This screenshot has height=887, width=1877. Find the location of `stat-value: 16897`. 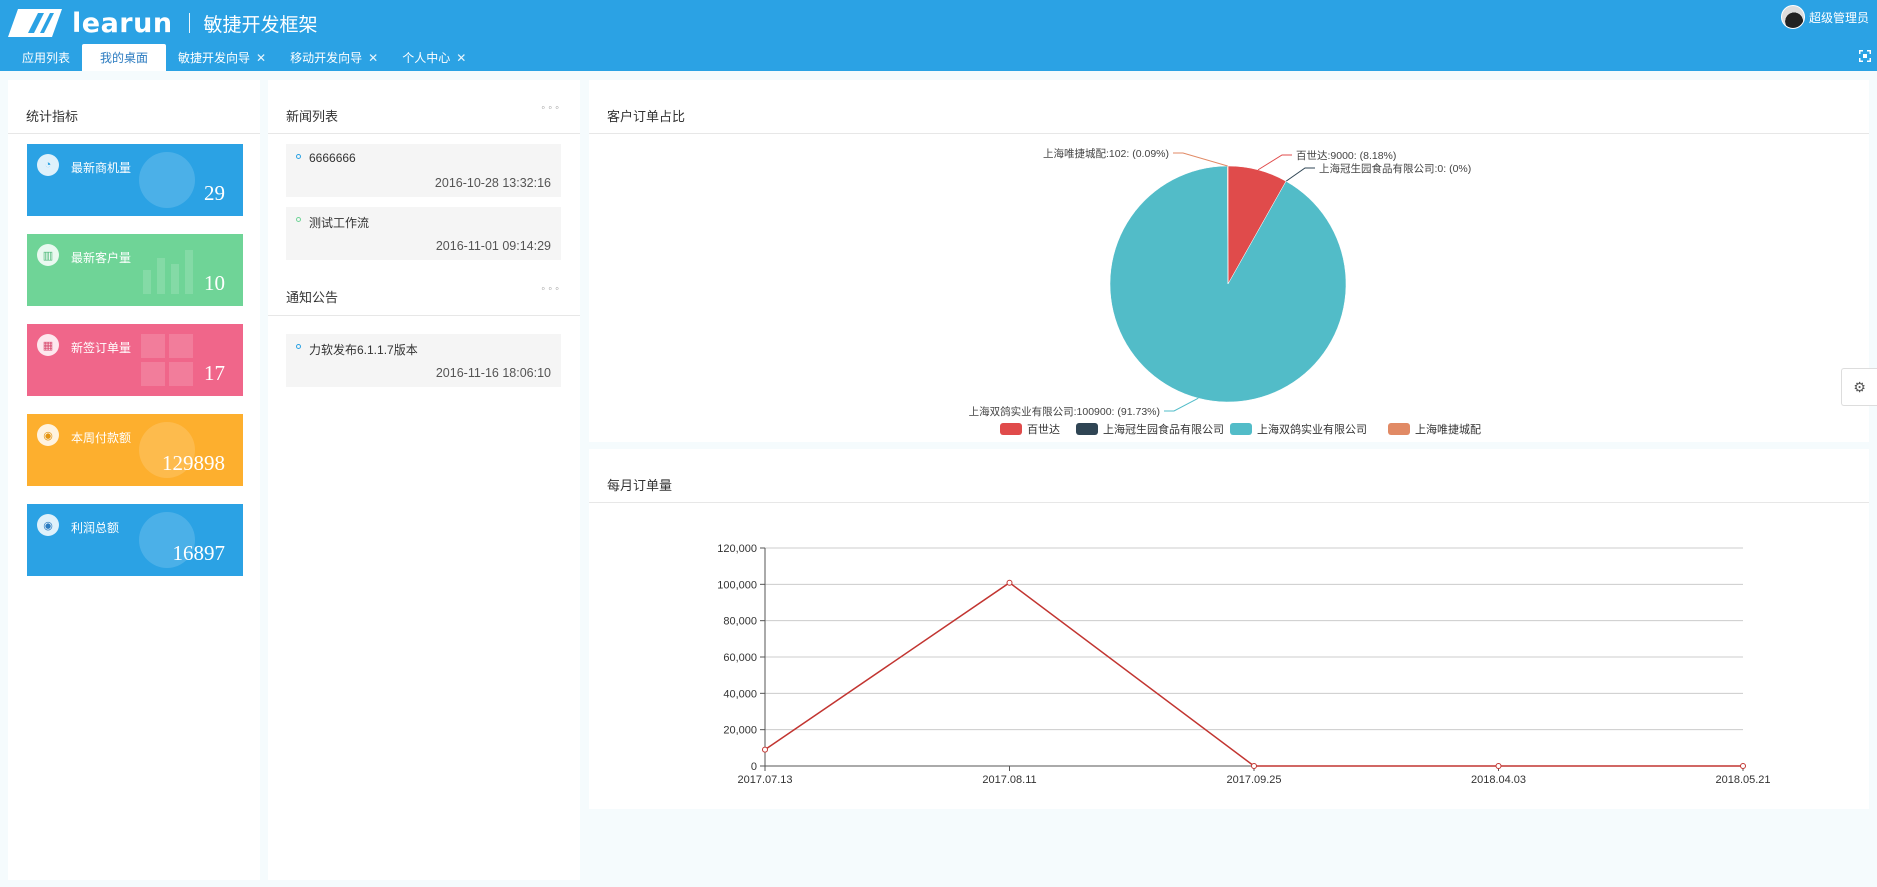

stat-value: 16897 is located at coordinates (199, 553).